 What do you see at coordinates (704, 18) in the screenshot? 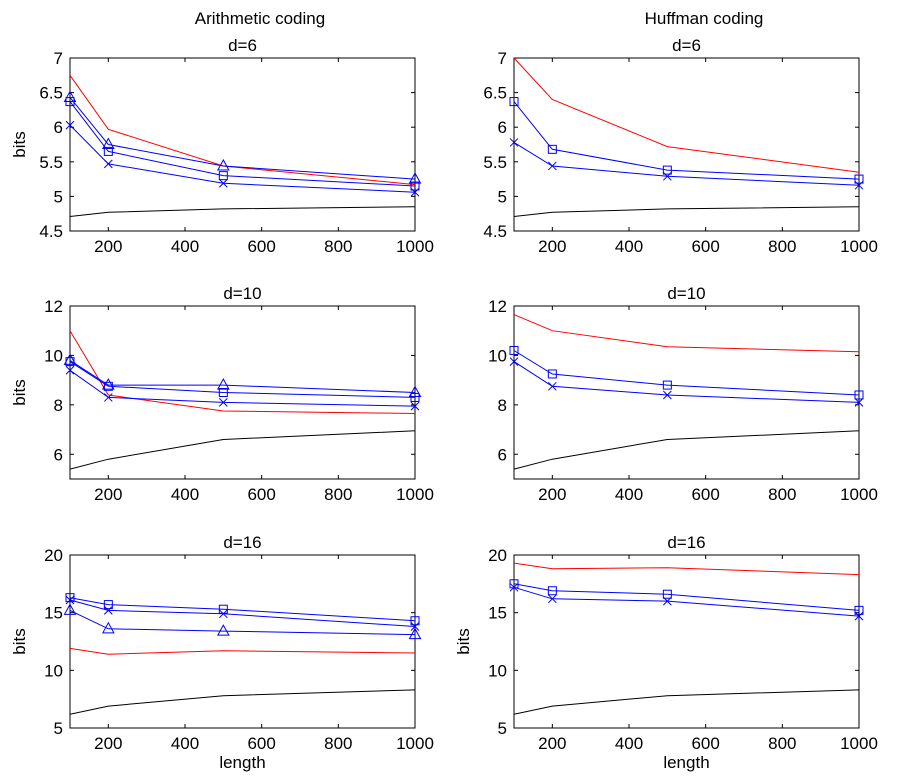
I see `column-title-huffman: Huffman coding` at bounding box center [704, 18].